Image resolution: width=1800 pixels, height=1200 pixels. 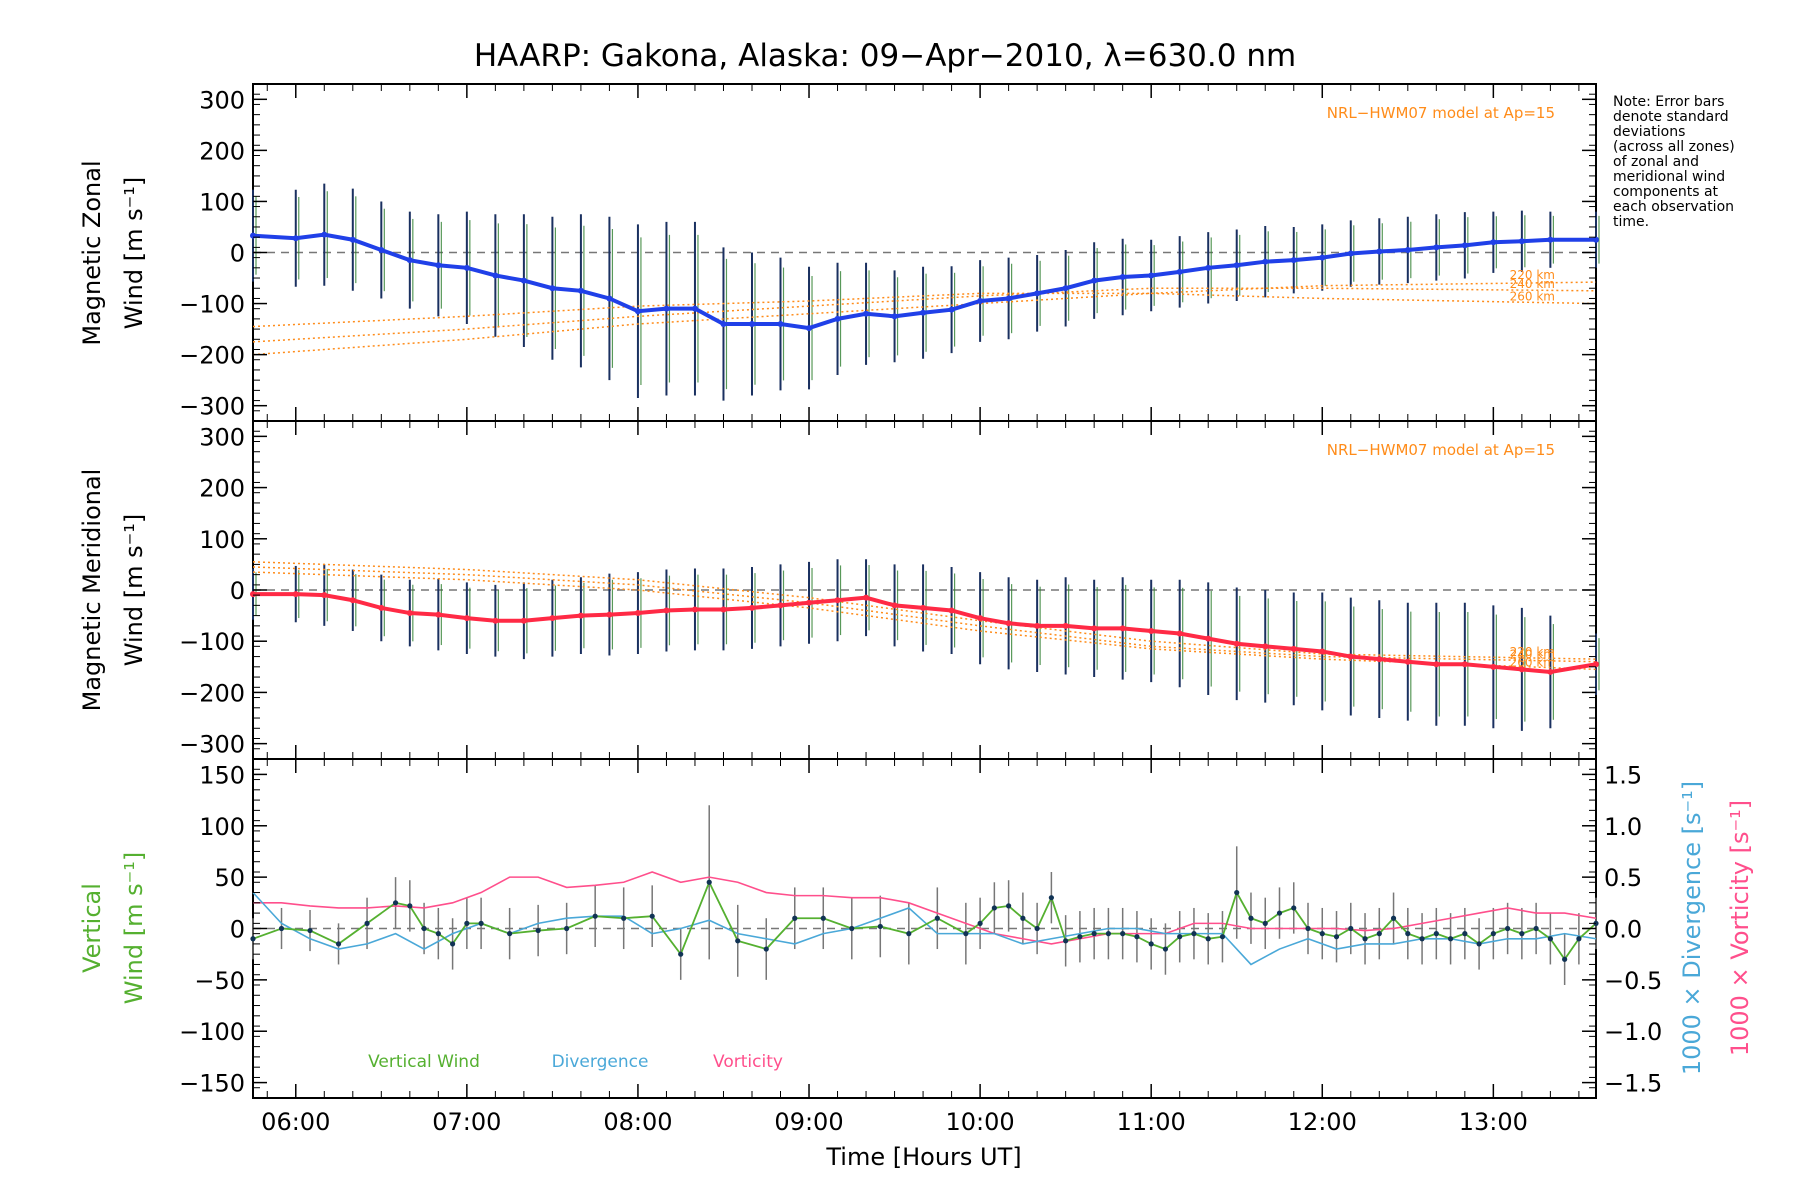 I want to click on note-line: of zonal and, so click(x=1656, y=162).